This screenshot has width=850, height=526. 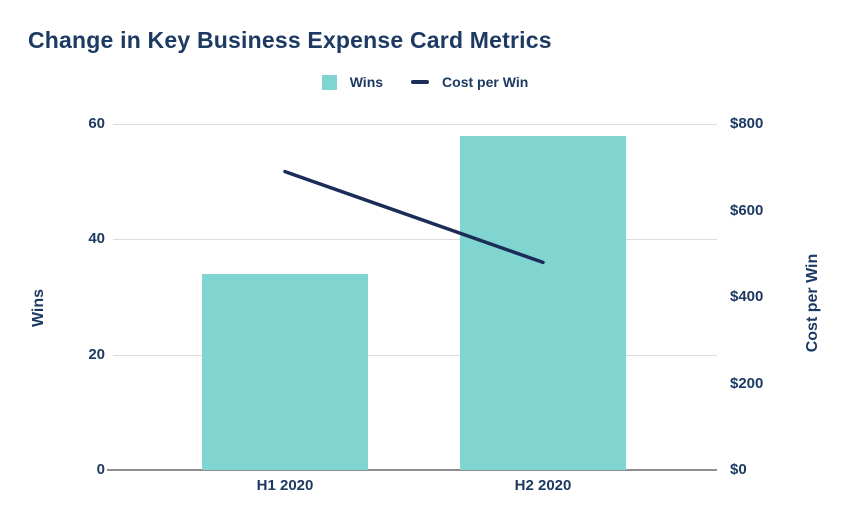 I want to click on left-axis-tick-0: 0, so click(x=100, y=469).